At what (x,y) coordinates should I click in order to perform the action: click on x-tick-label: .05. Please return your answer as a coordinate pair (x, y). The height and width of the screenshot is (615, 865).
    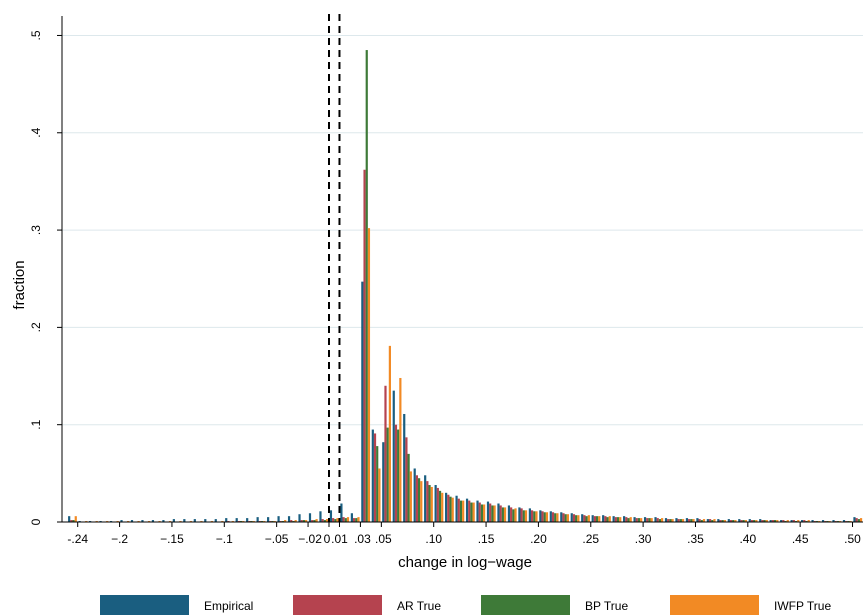
    Looking at the image, I should click on (383, 539).